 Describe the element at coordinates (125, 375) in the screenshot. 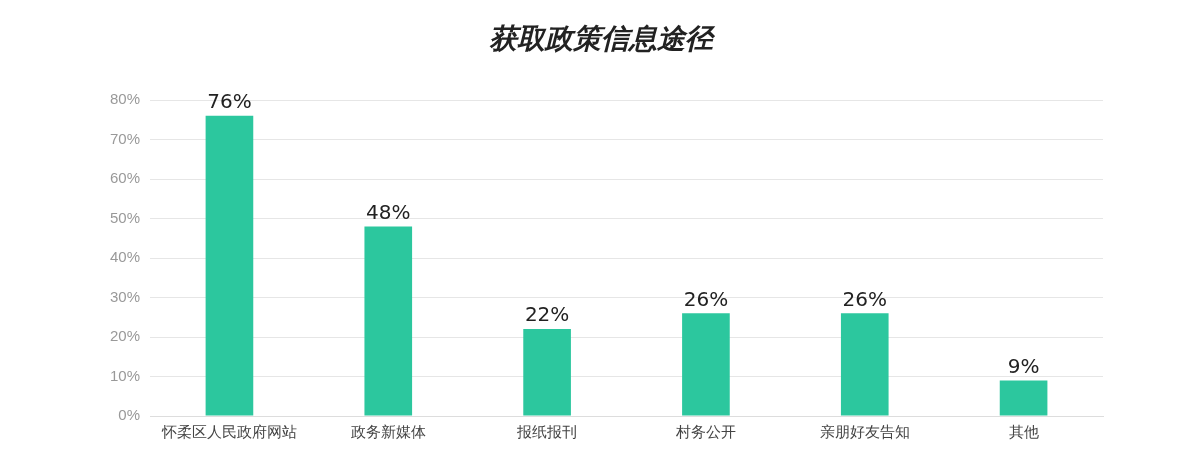

I see `y-tick-label: 10%` at that location.